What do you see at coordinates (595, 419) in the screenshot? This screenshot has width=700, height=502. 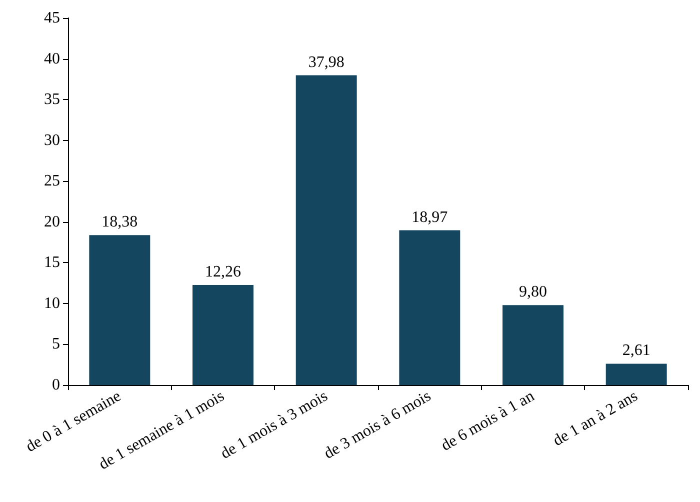 I see `x-tick-label: de 1 an à 2 ans` at bounding box center [595, 419].